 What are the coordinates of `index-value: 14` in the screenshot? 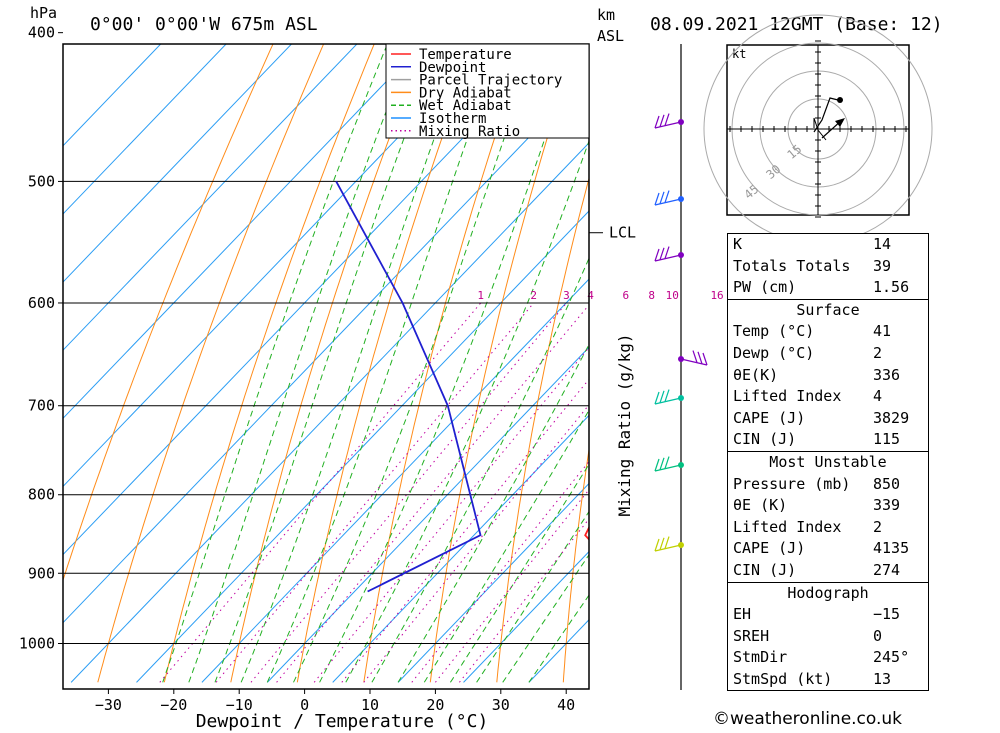 It's located at (882, 244).